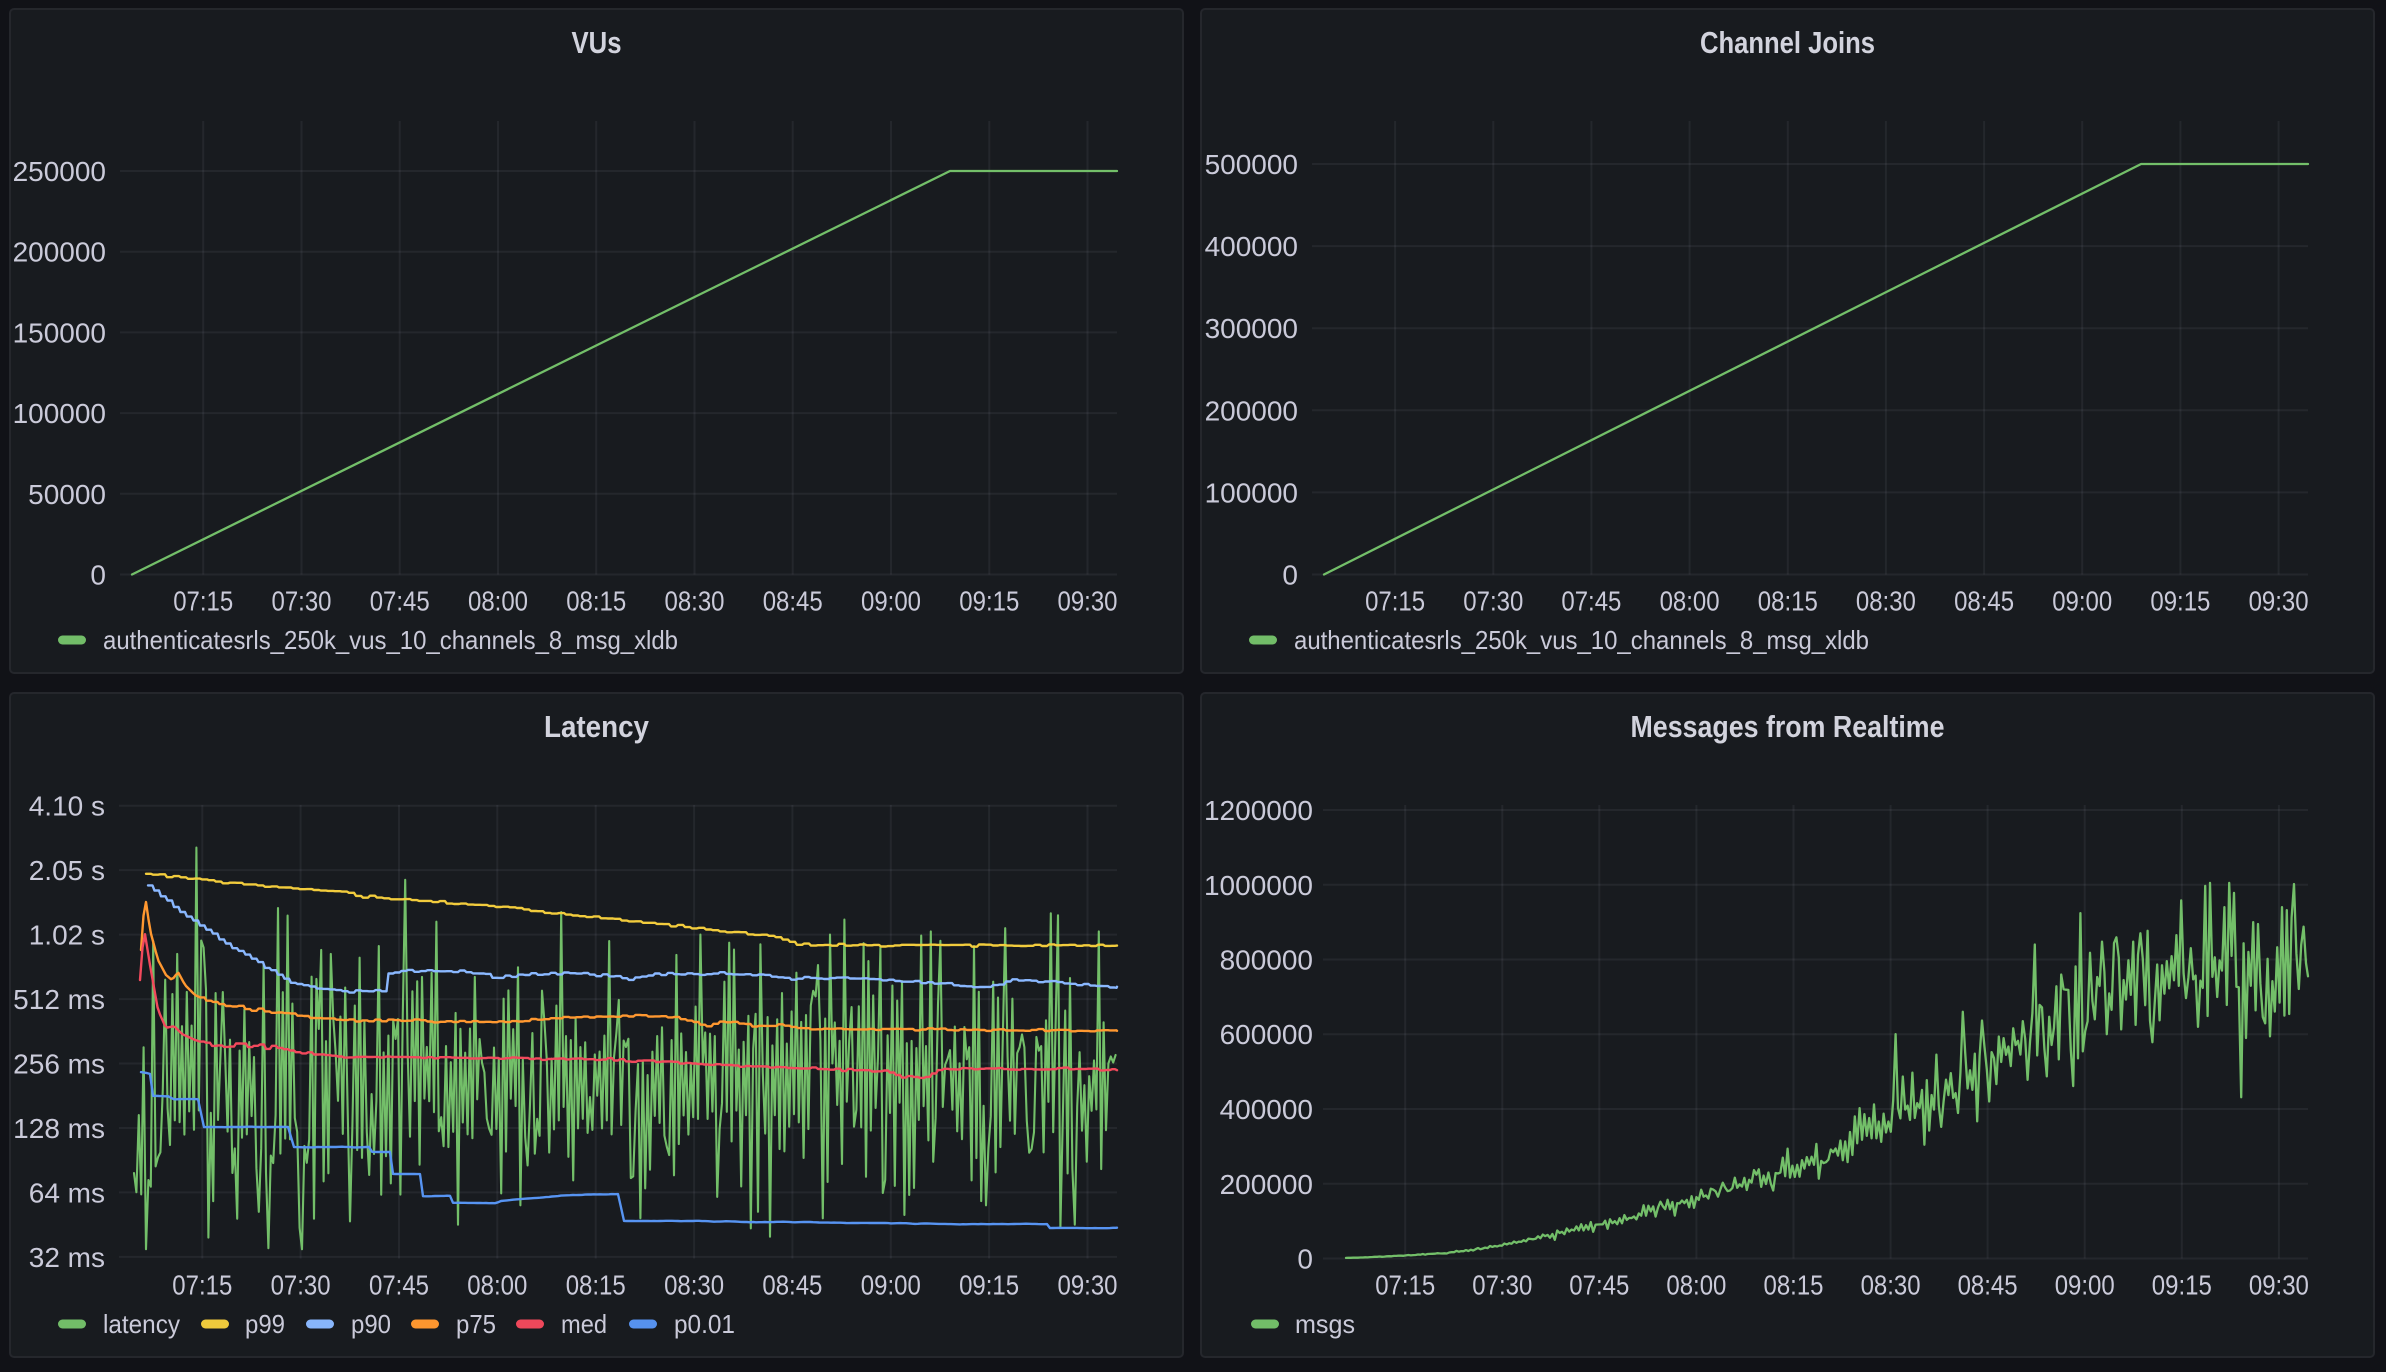  I want to click on svg-text: p90, so click(371, 1324).